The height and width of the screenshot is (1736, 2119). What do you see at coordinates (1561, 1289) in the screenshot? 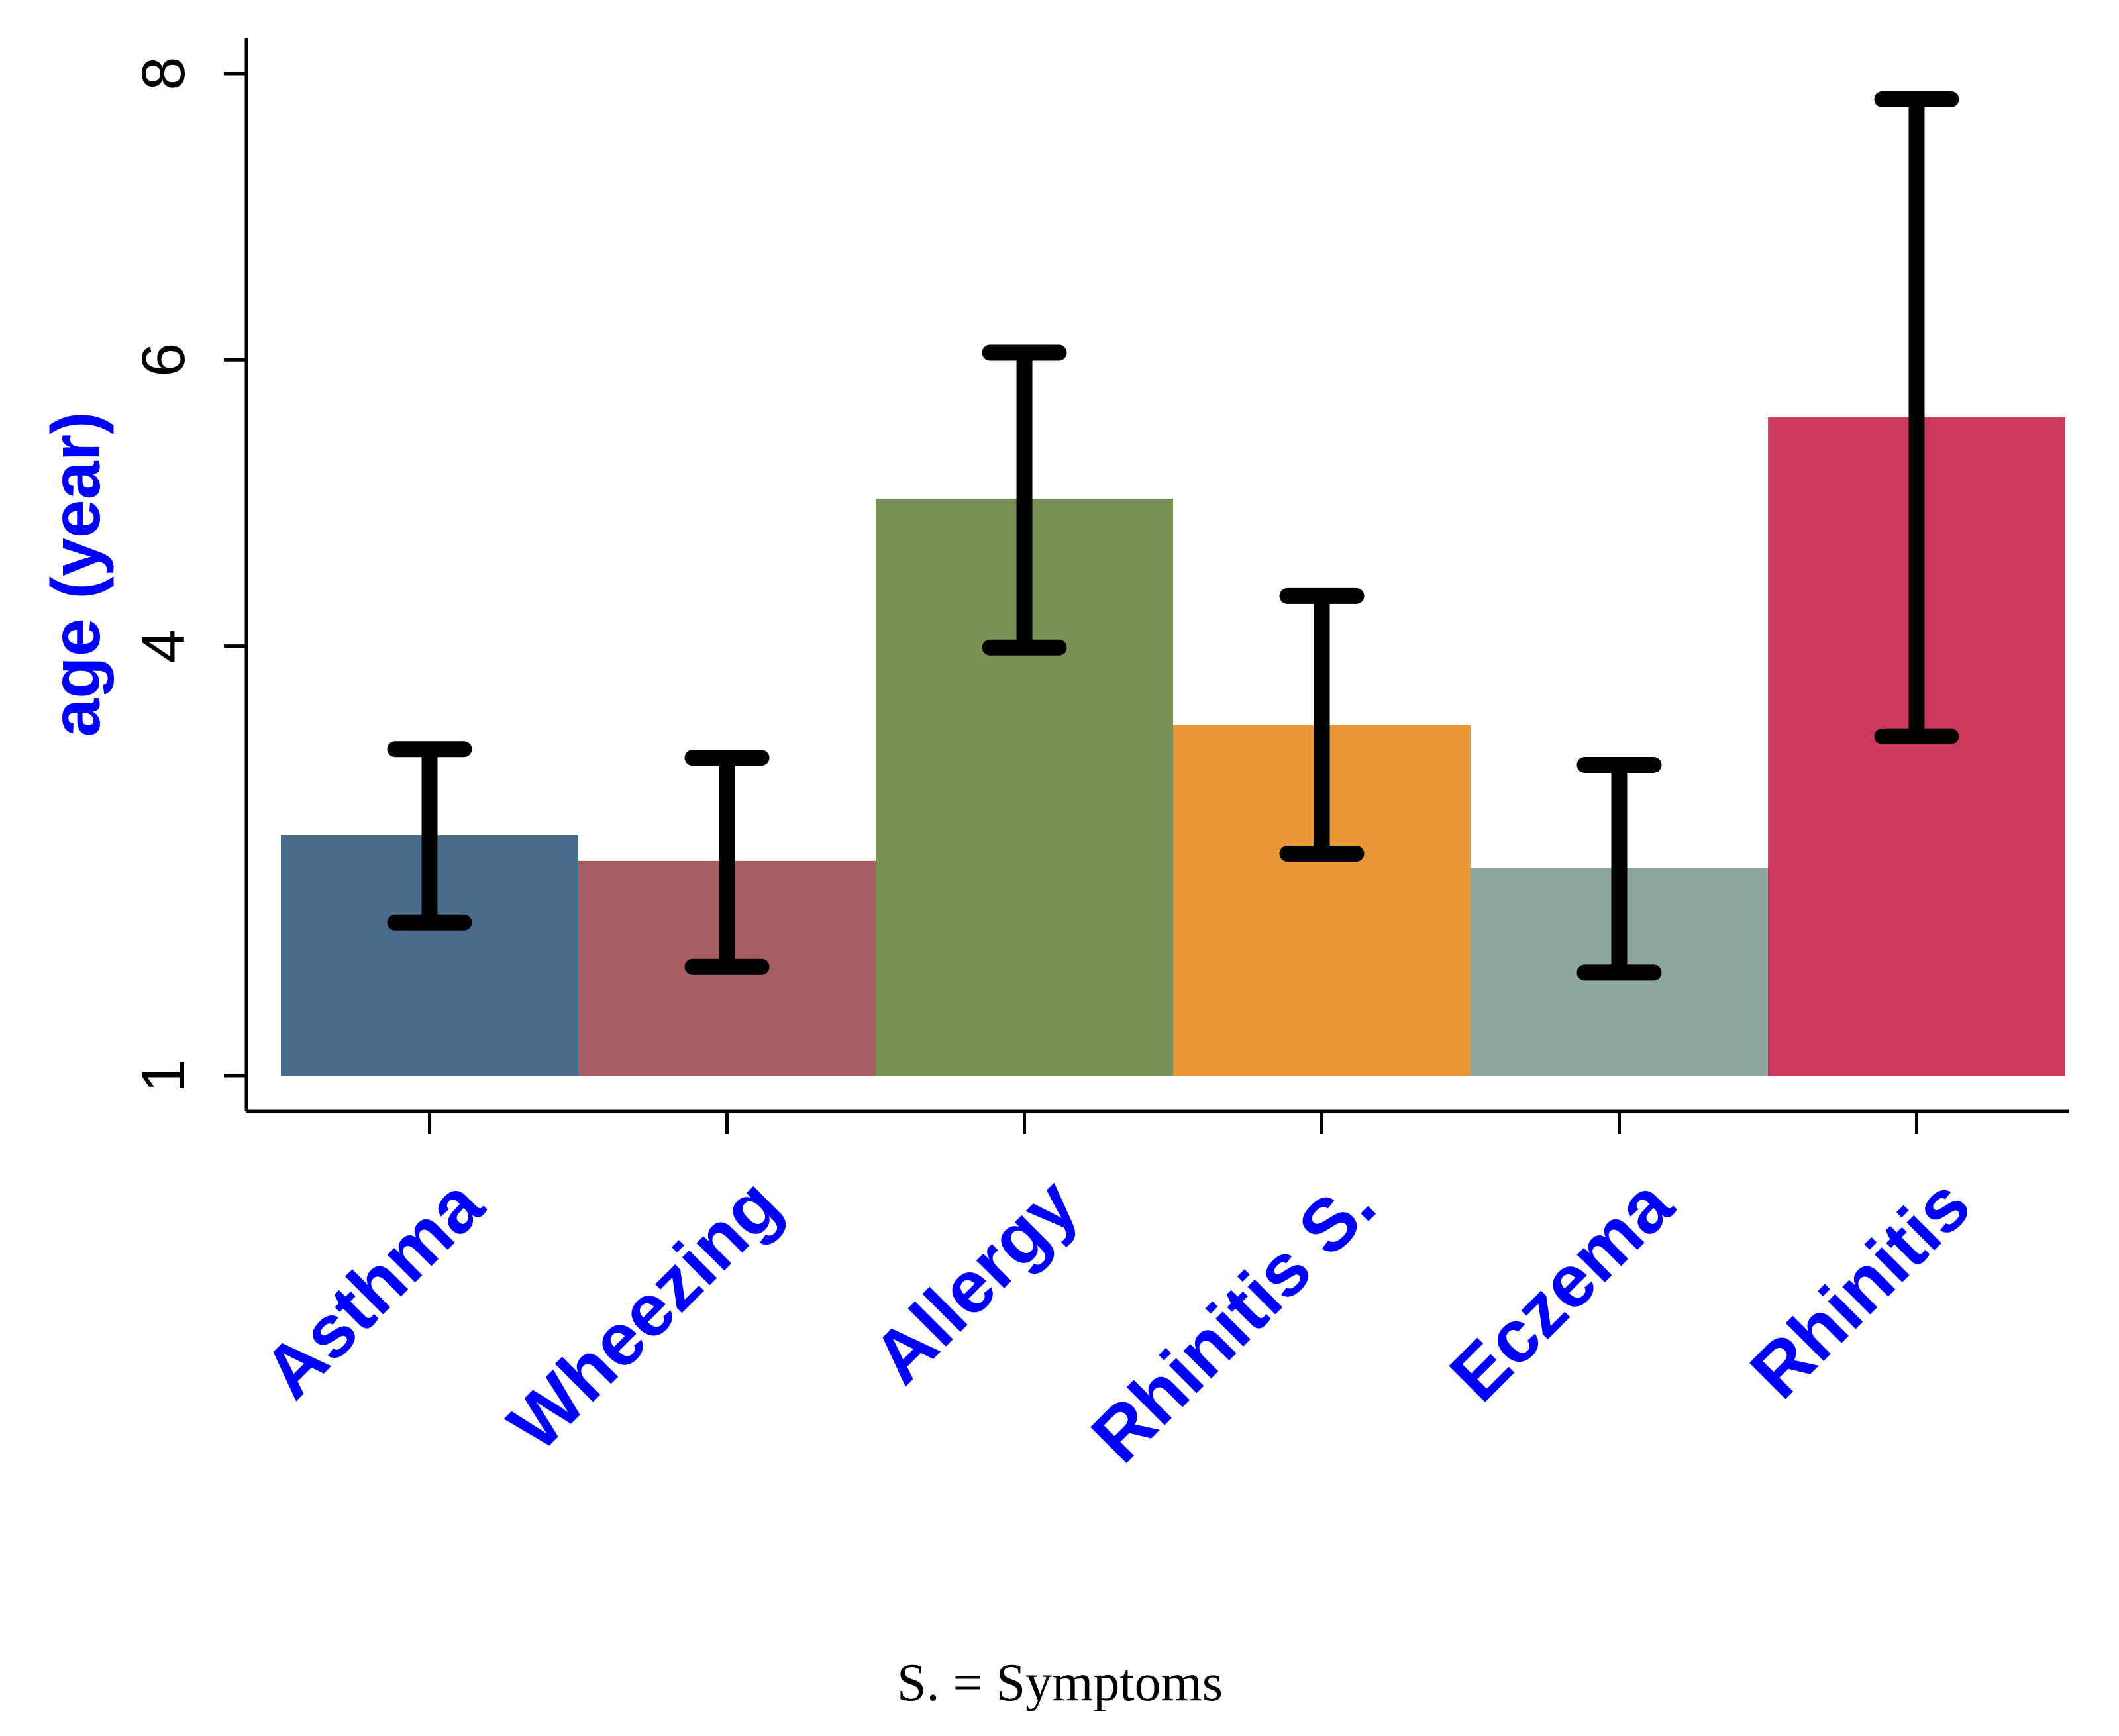
I see `x-tick-label-eczema: Eczema` at bounding box center [1561, 1289].